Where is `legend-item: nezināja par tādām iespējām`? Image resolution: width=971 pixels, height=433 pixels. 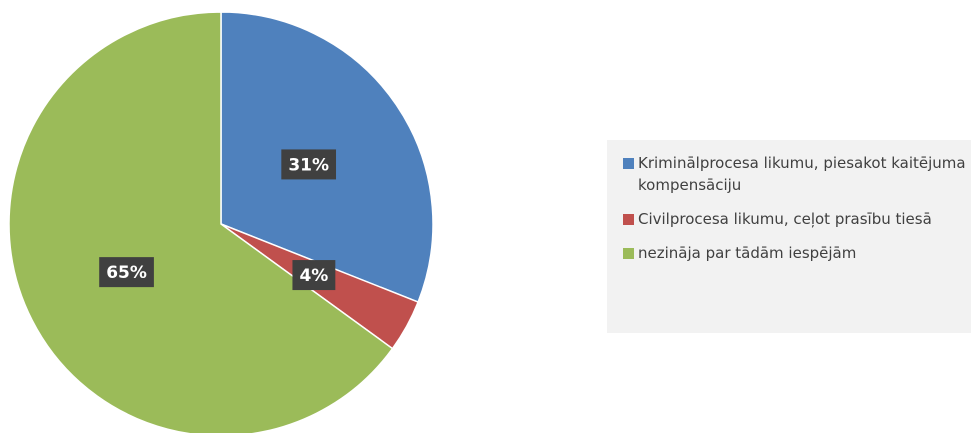 legend-item: nezināja par tādām iespējām is located at coordinates (797, 253).